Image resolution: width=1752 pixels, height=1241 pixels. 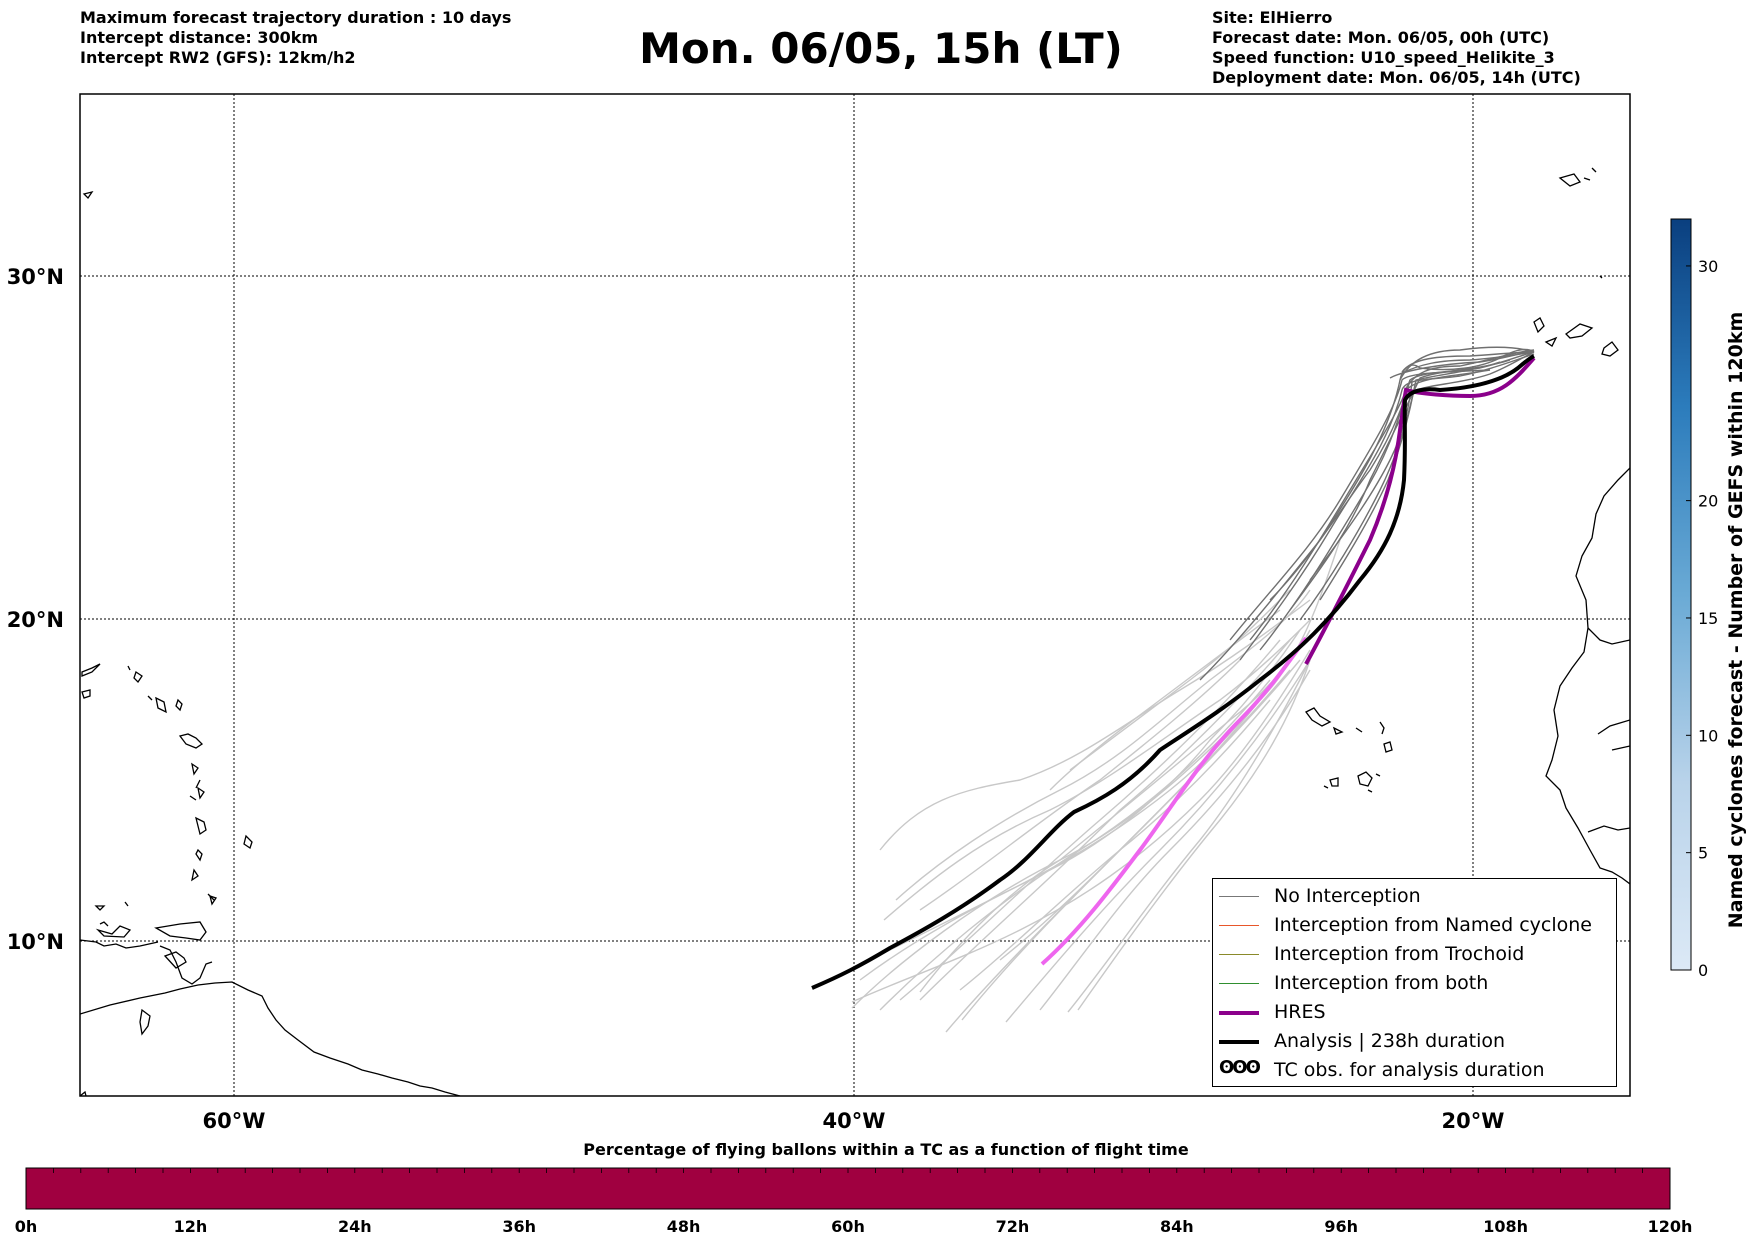 What do you see at coordinates (1177, 1226) in the screenshot?
I see `flight-time-tick-label: 84h` at bounding box center [1177, 1226].